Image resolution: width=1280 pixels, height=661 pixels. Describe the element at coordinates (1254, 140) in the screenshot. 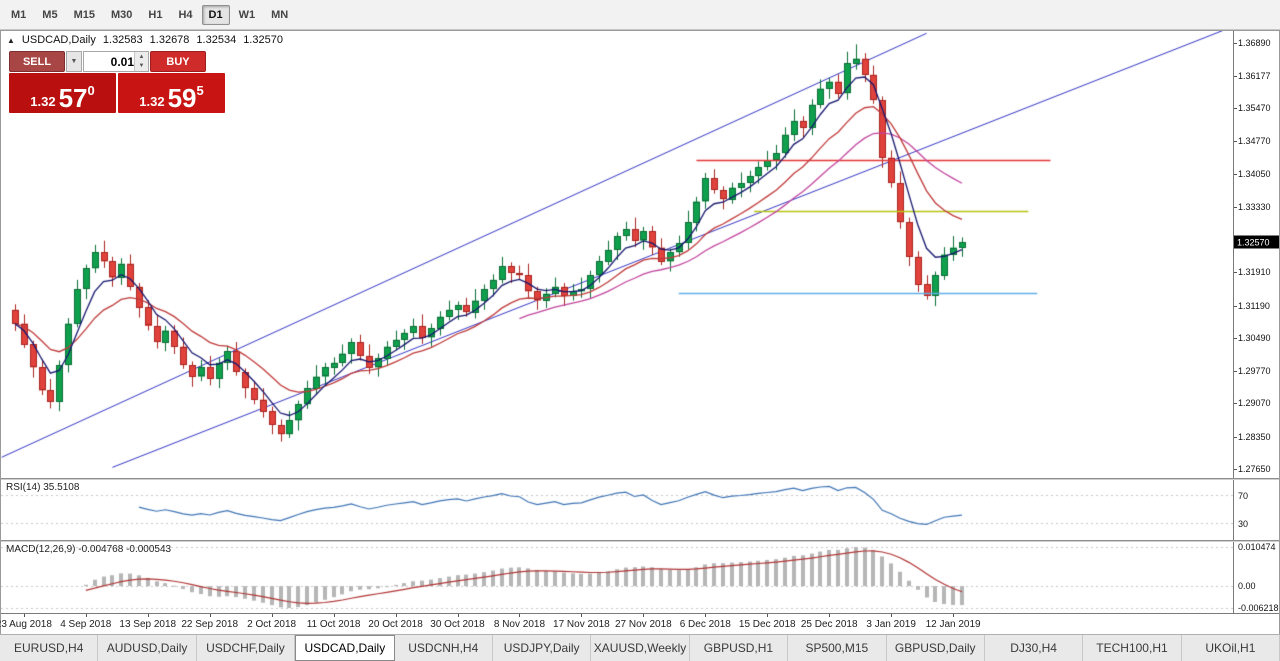

I see `price-scale-label: 1.34770` at that location.